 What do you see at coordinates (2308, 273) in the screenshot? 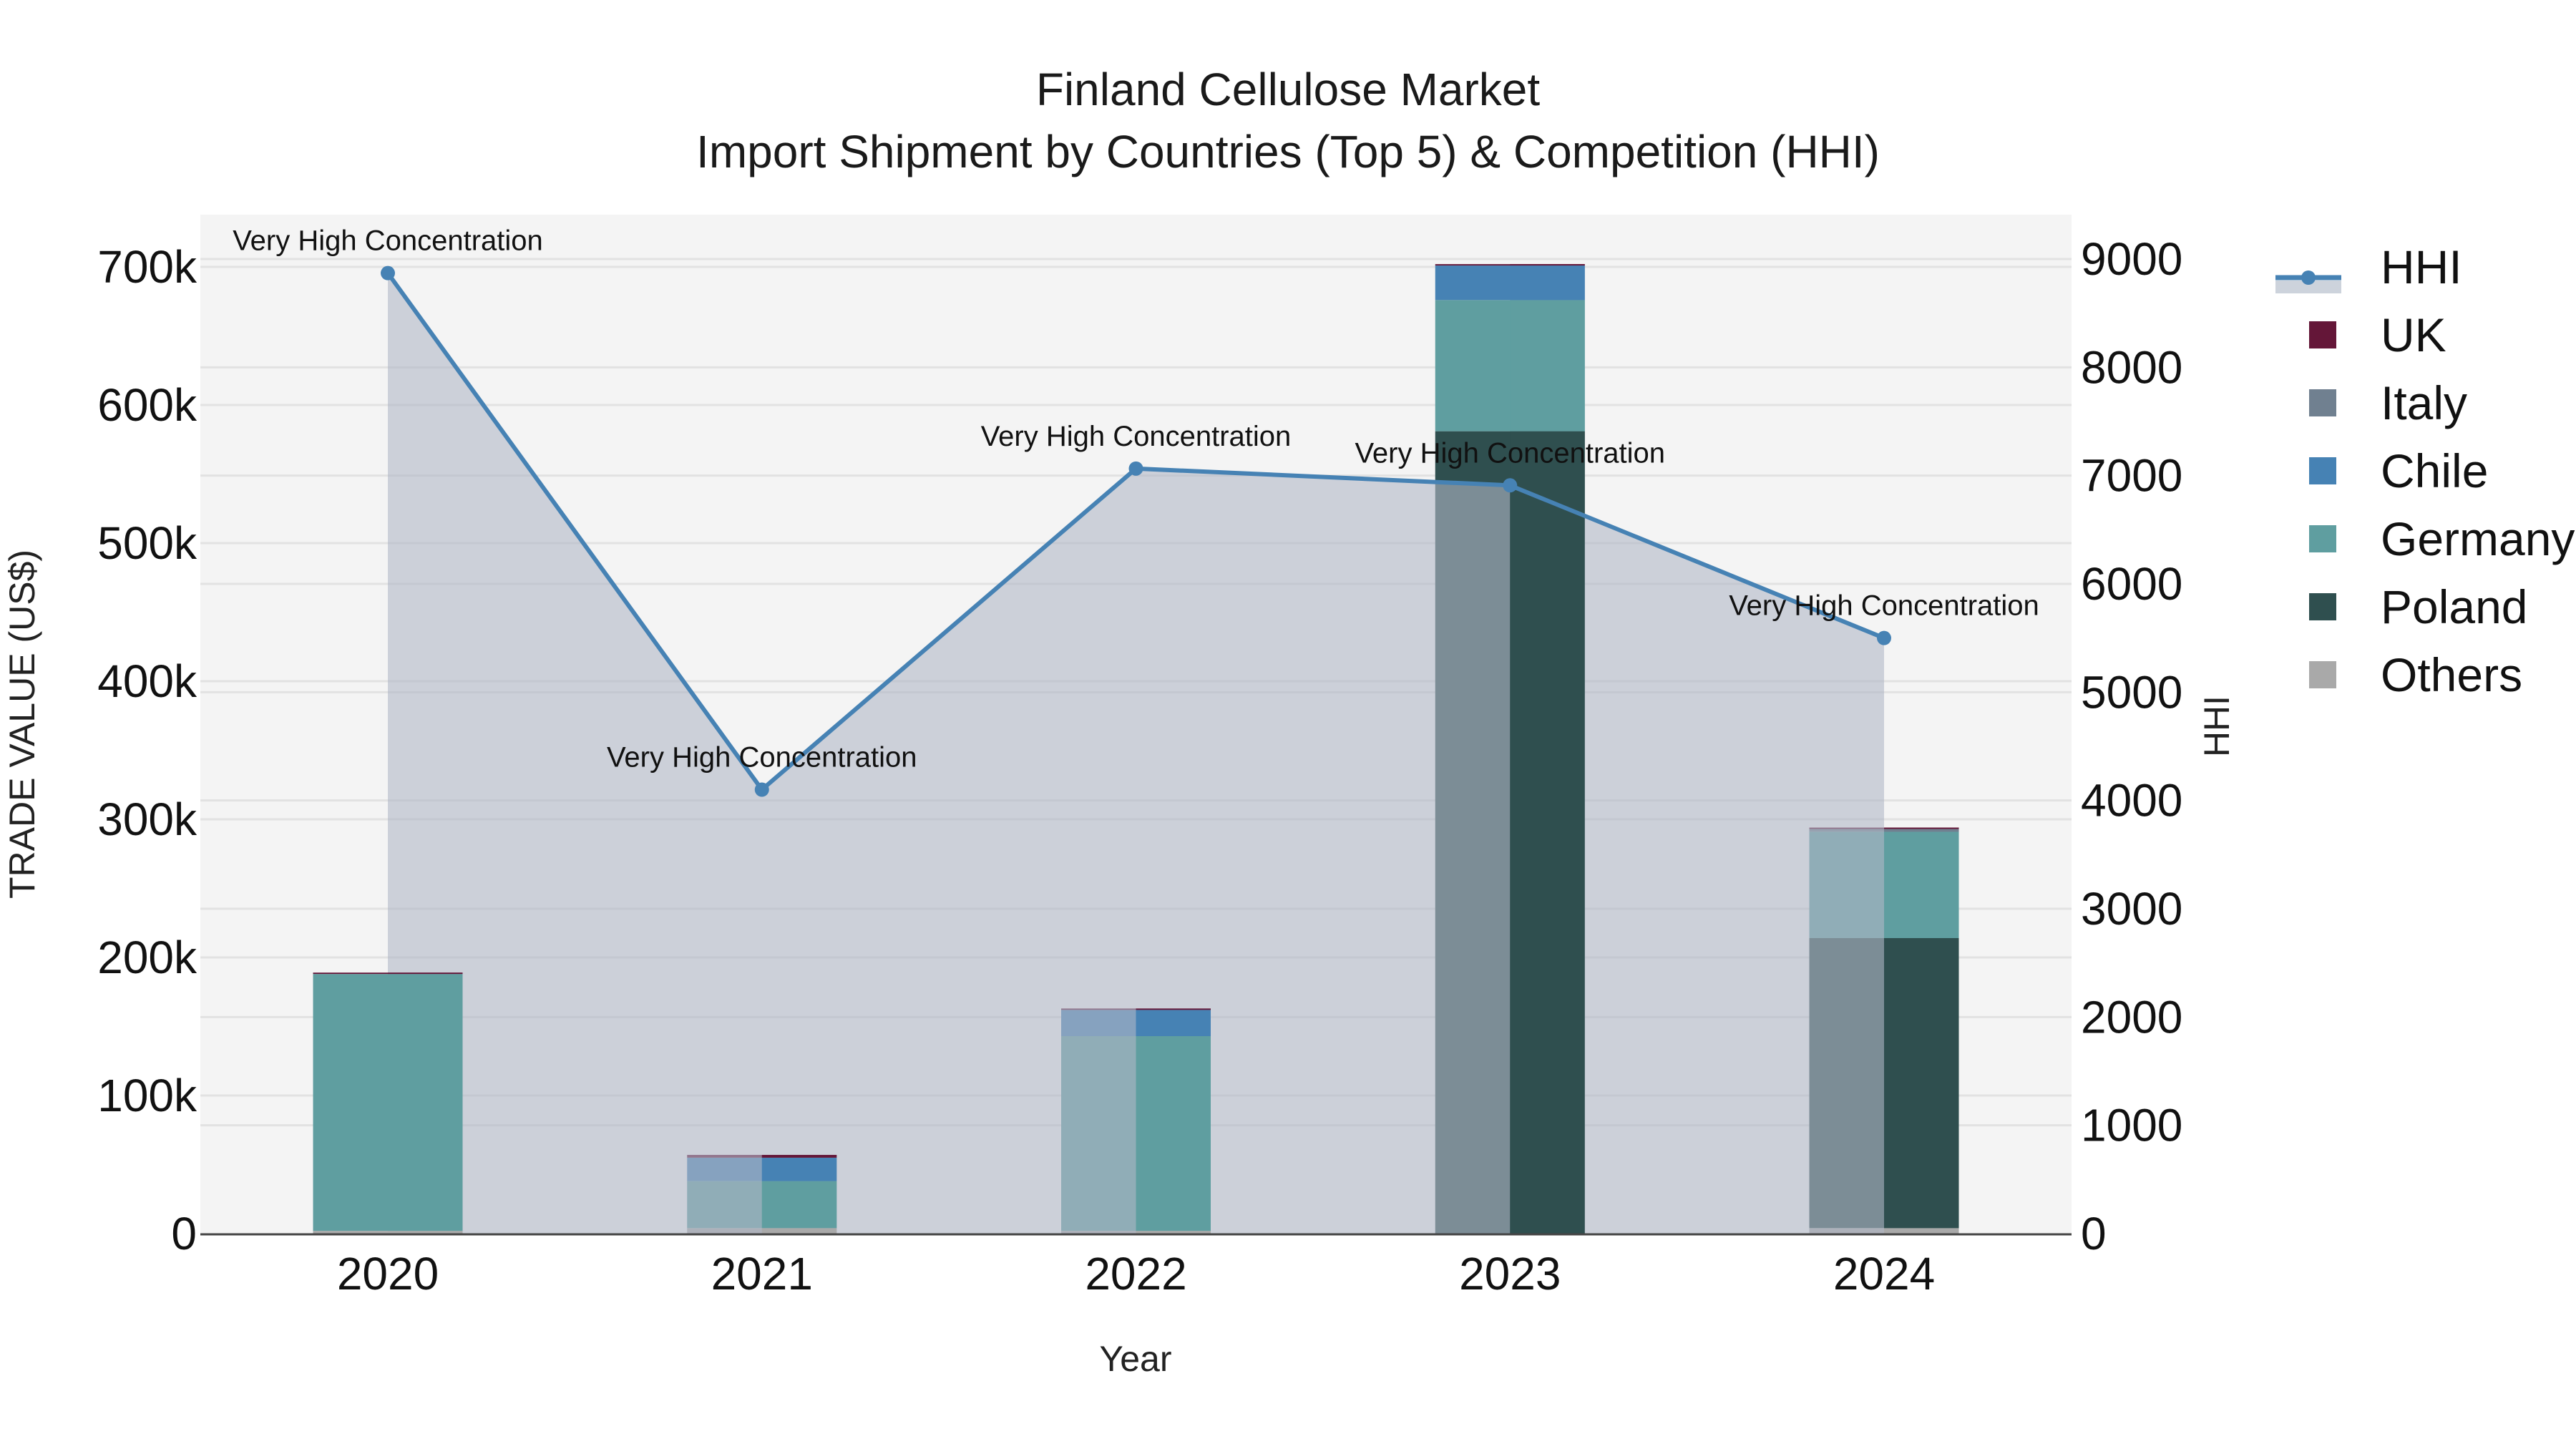
I see `hhi-line-icon` at bounding box center [2308, 273].